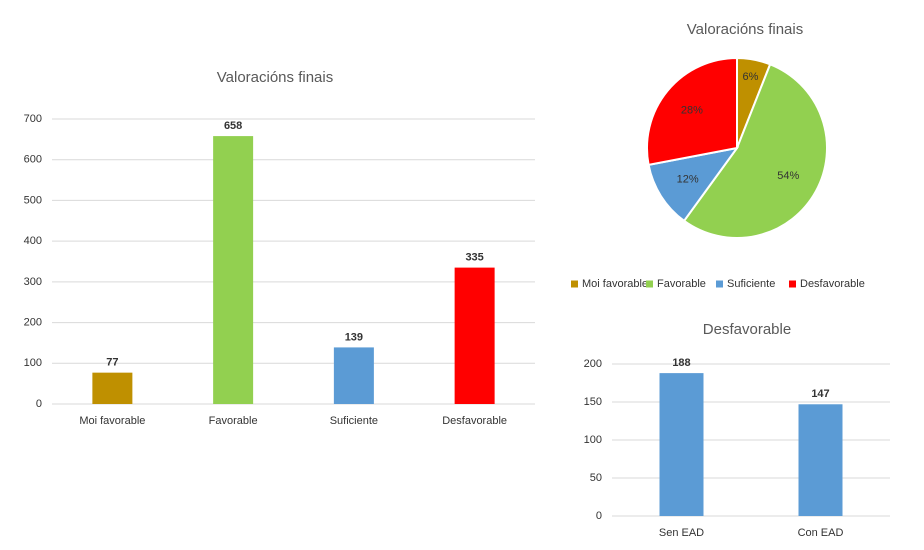 The image size is (924, 550). What do you see at coordinates (788, 176) in the screenshot?
I see `data-label: 54%` at bounding box center [788, 176].